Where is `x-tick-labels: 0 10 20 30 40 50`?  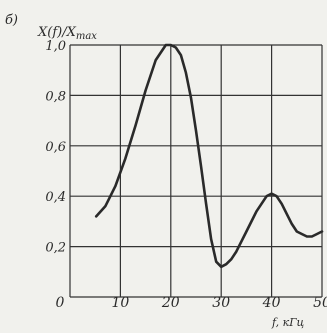 x-tick-labels: 0 10 20 30 40 50 is located at coordinates (191, 303).